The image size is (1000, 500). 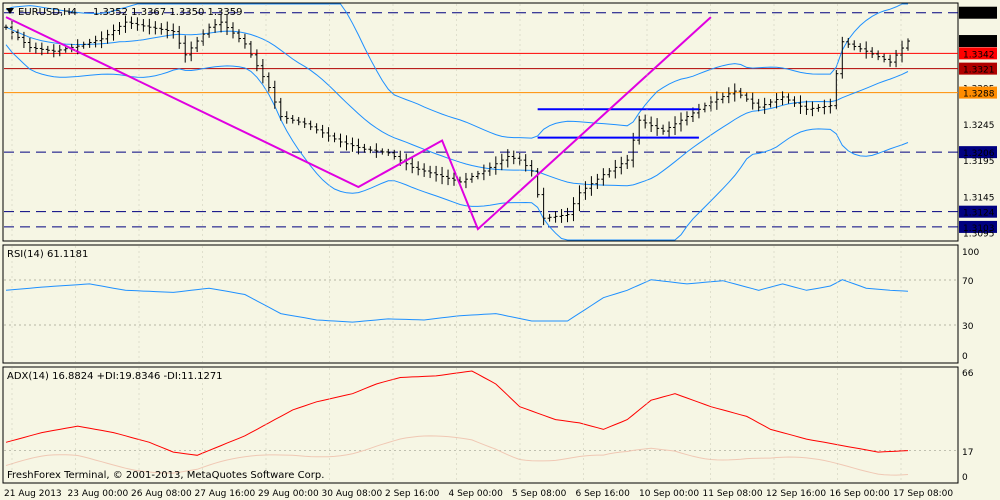 I want to click on price-scale-label: 1.3342, so click(x=979, y=55).